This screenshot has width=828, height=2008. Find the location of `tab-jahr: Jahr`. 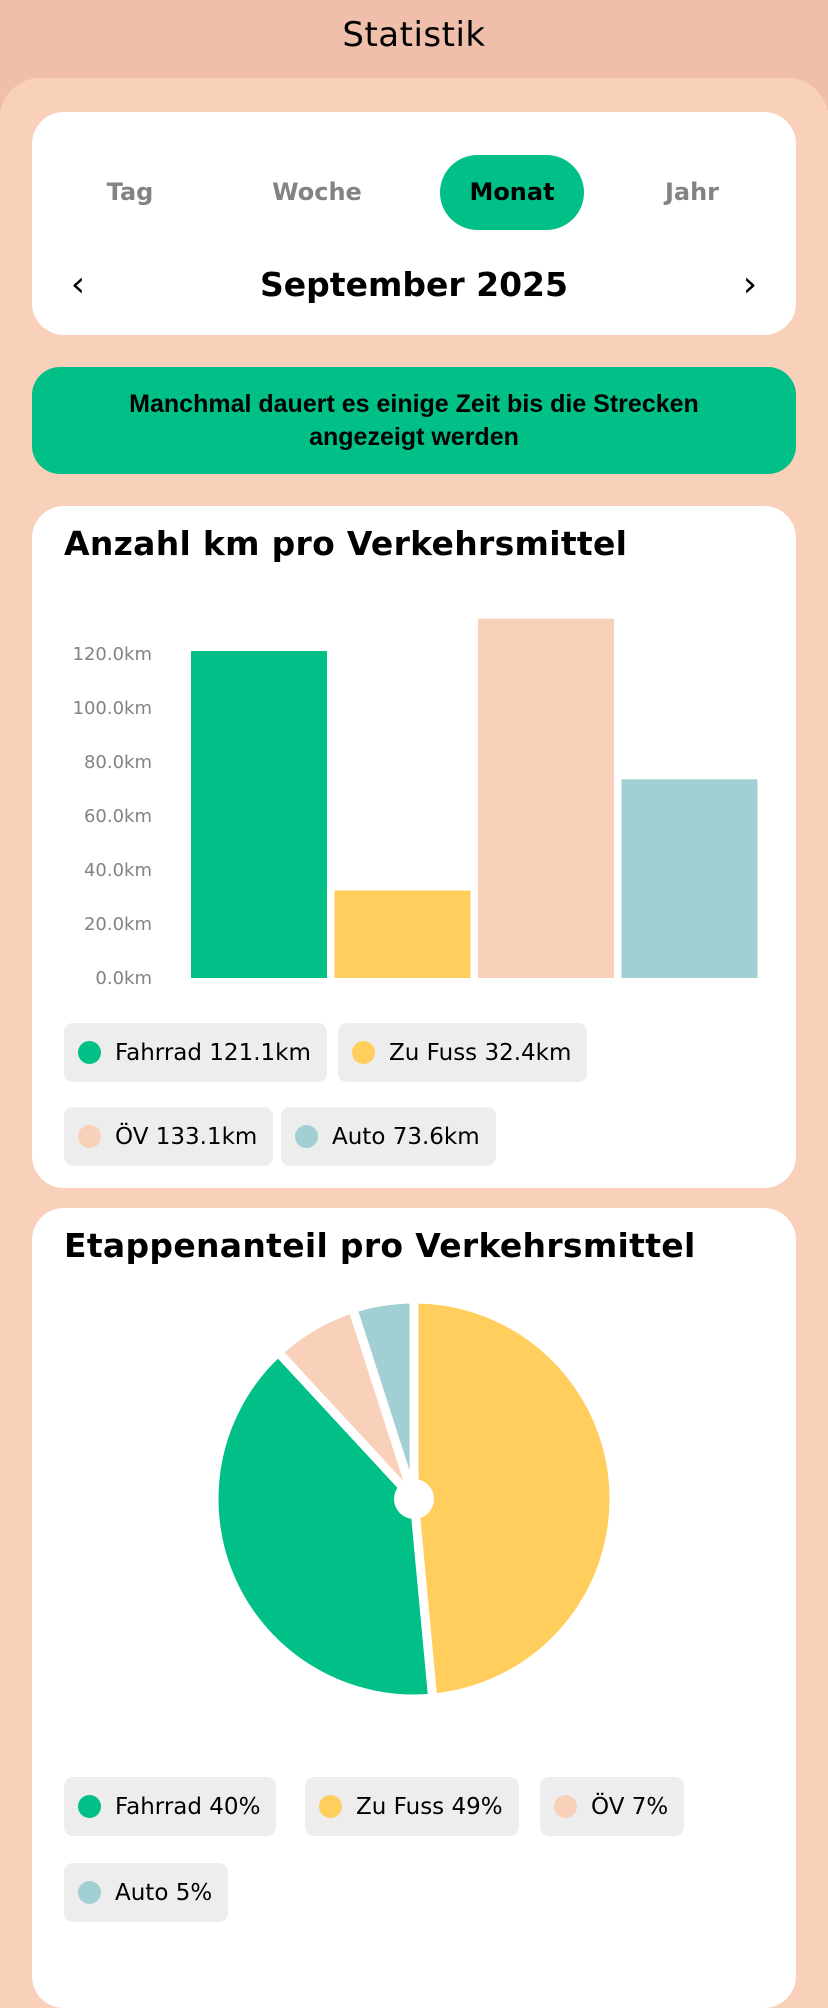

tab-jahr: Jahr is located at coordinates (692, 192).